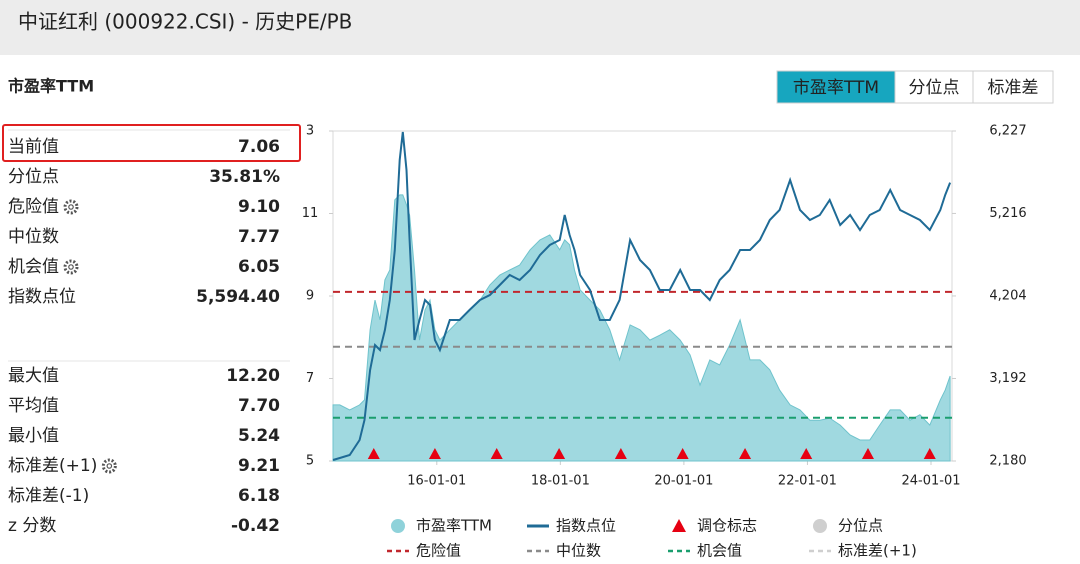 This screenshot has width=1080, height=564. What do you see at coordinates (310, 213) in the screenshot?
I see `y-tick-label: 11` at bounding box center [310, 213].